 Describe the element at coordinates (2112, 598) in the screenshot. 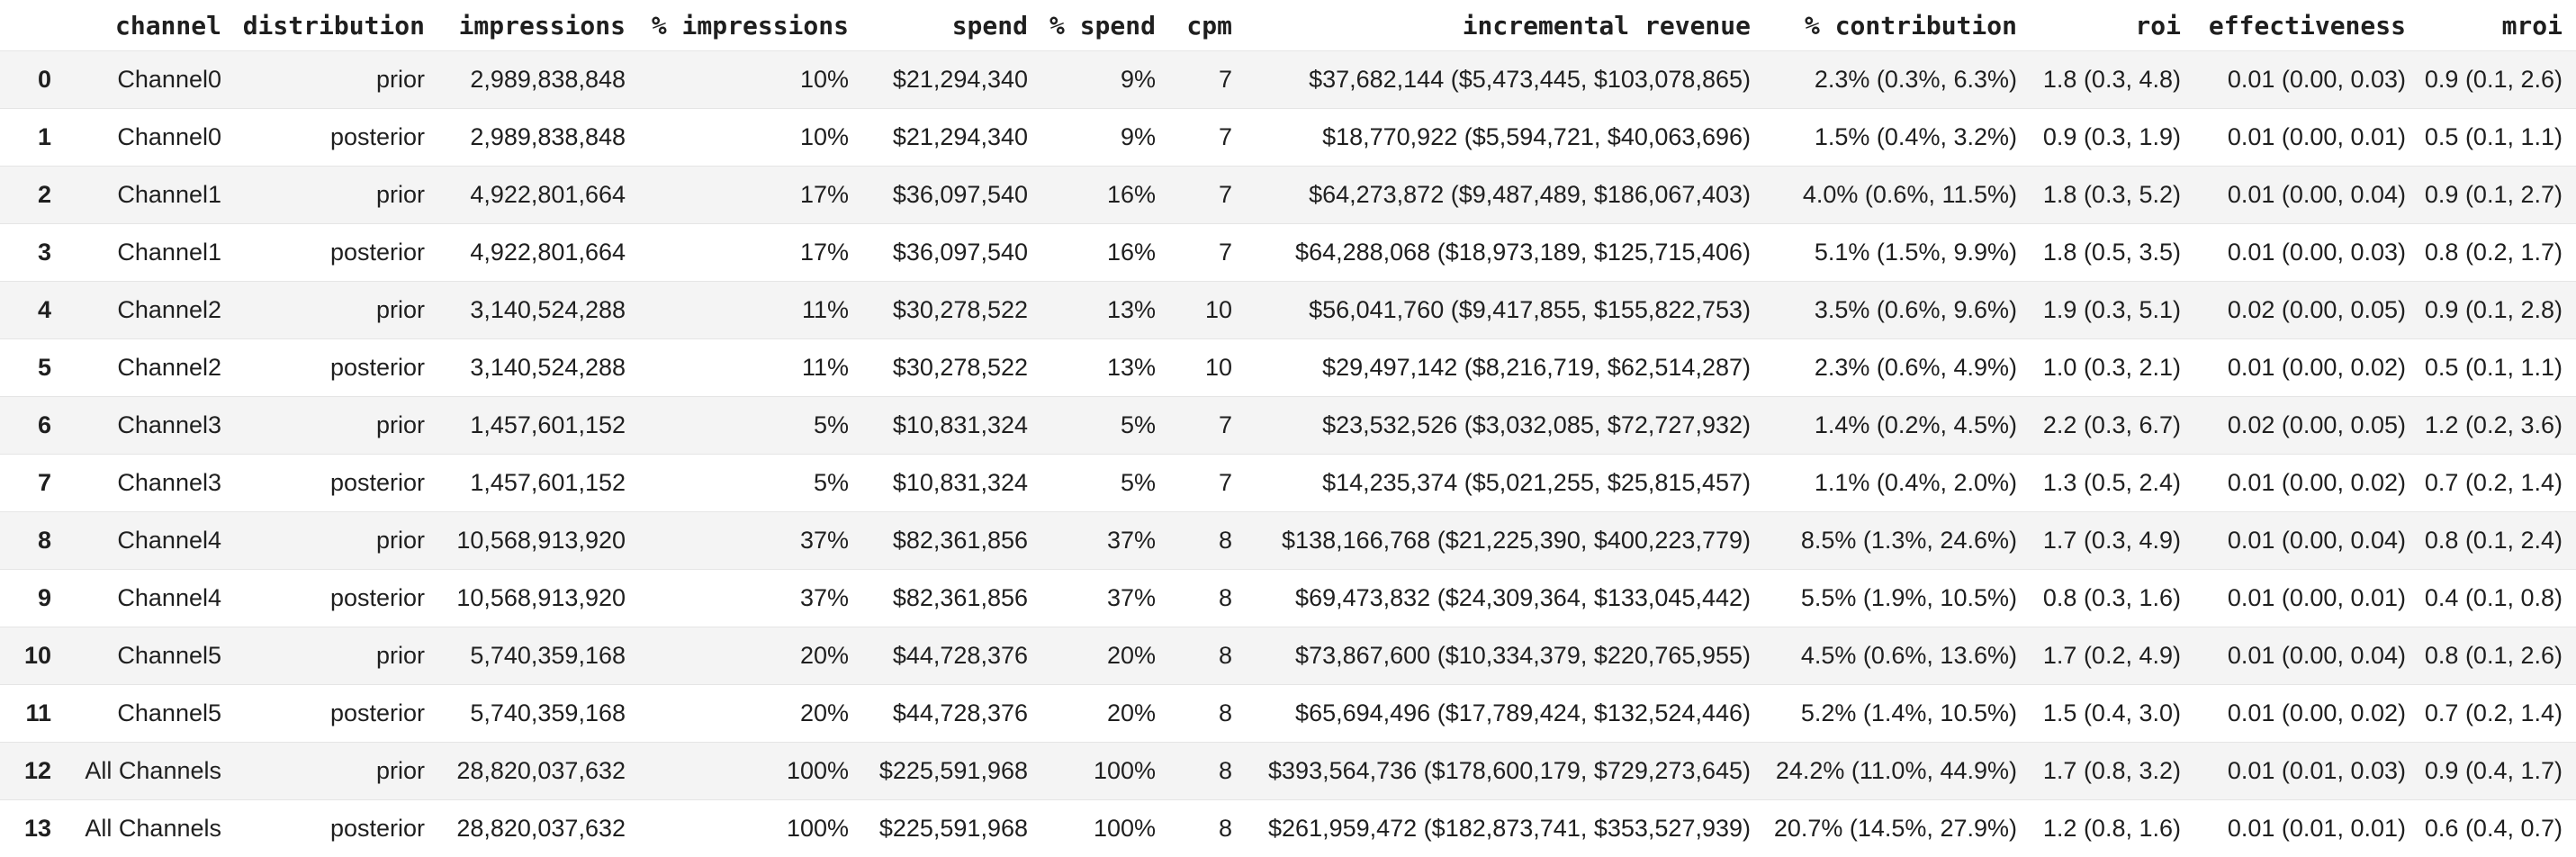

I see `cell-roi: 0.8 (0.3, 1.6)` at that location.